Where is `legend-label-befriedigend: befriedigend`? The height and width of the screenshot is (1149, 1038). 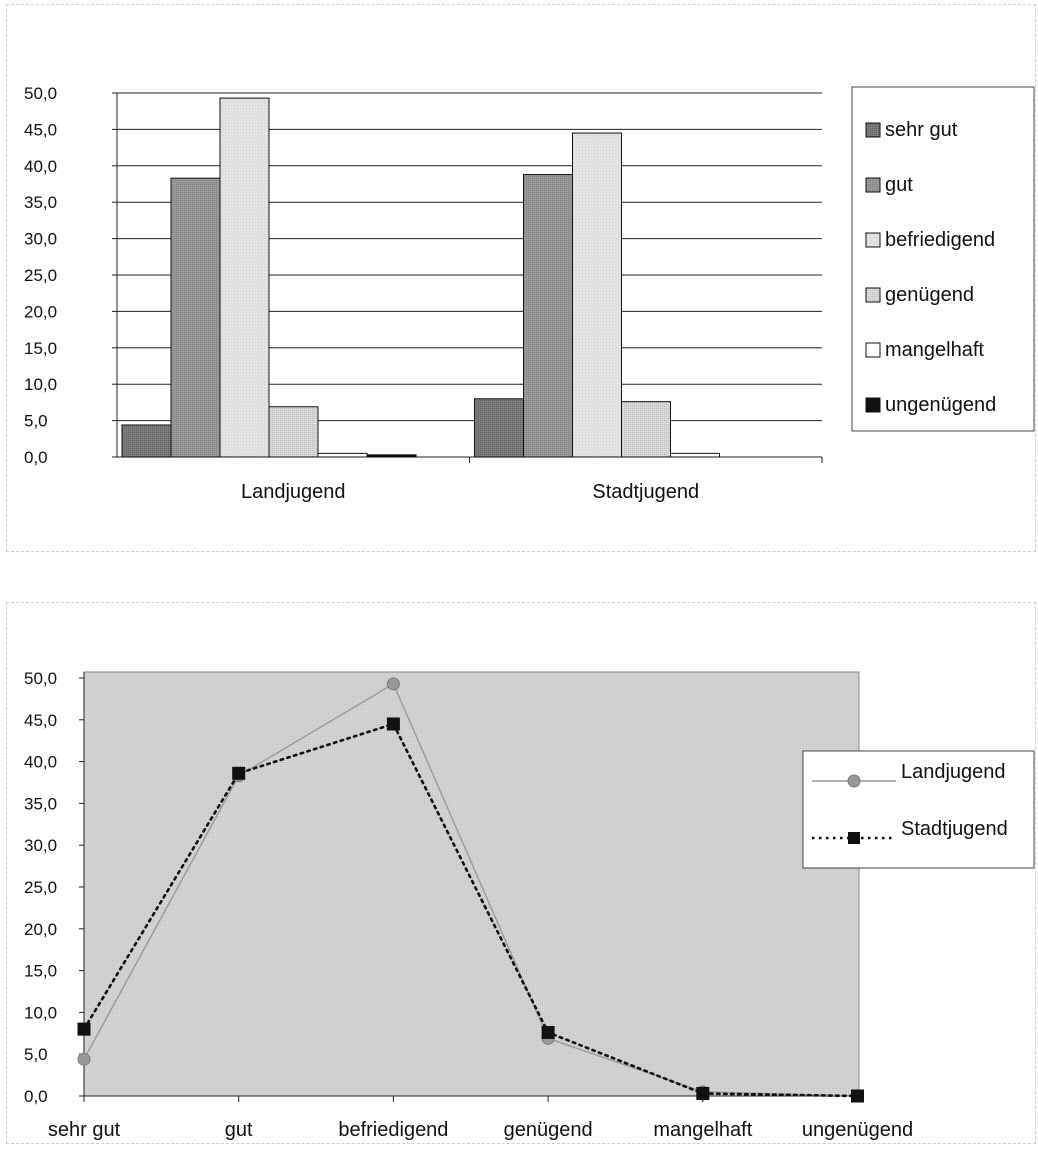 legend-label-befriedigend: befriedigend is located at coordinates (940, 240).